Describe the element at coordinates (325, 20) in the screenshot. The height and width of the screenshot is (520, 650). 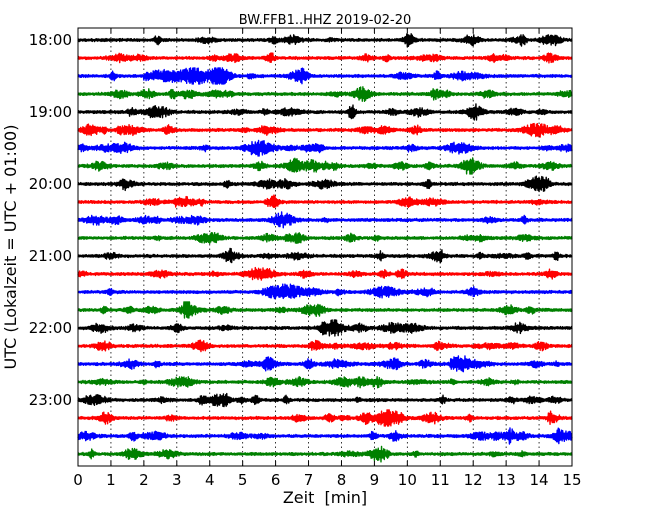
I see `plot-title: BW.FFB1..HHZ 2019-02-20` at that location.